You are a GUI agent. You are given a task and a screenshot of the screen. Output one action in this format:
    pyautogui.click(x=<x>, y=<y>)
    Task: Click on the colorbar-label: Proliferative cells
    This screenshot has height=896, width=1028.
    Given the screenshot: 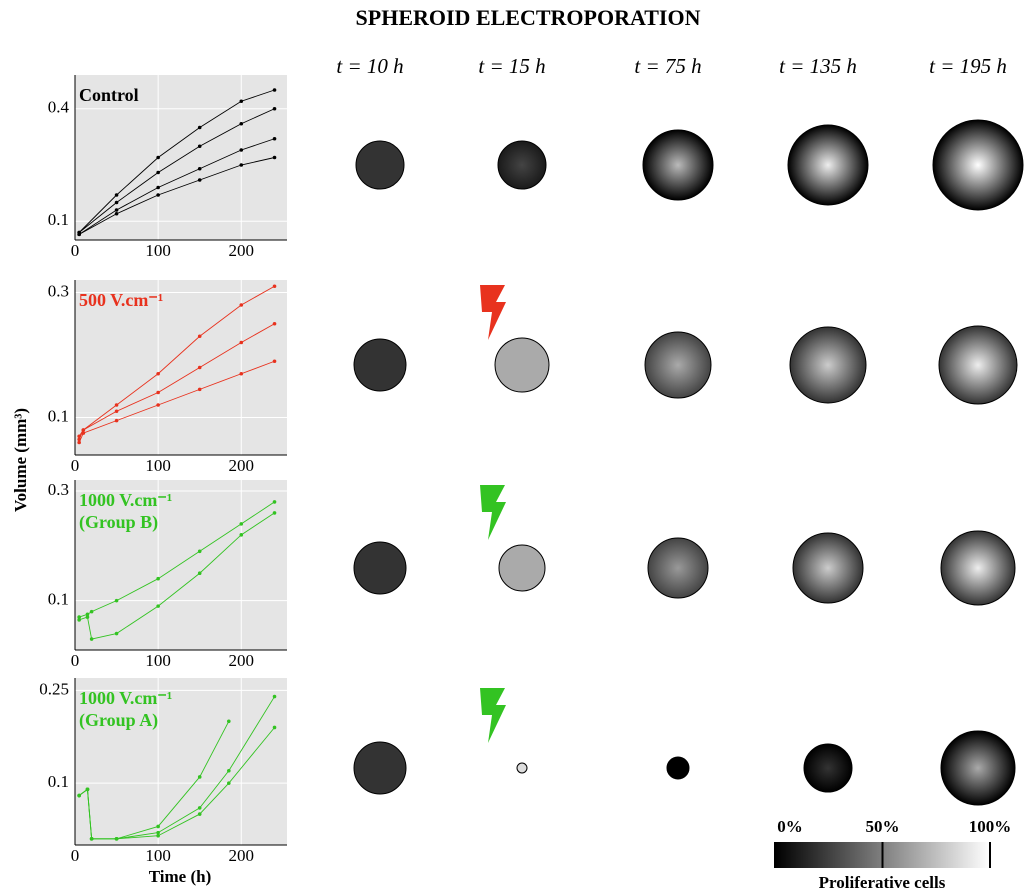 What is the action you would take?
    pyautogui.click(x=882, y=882)
    